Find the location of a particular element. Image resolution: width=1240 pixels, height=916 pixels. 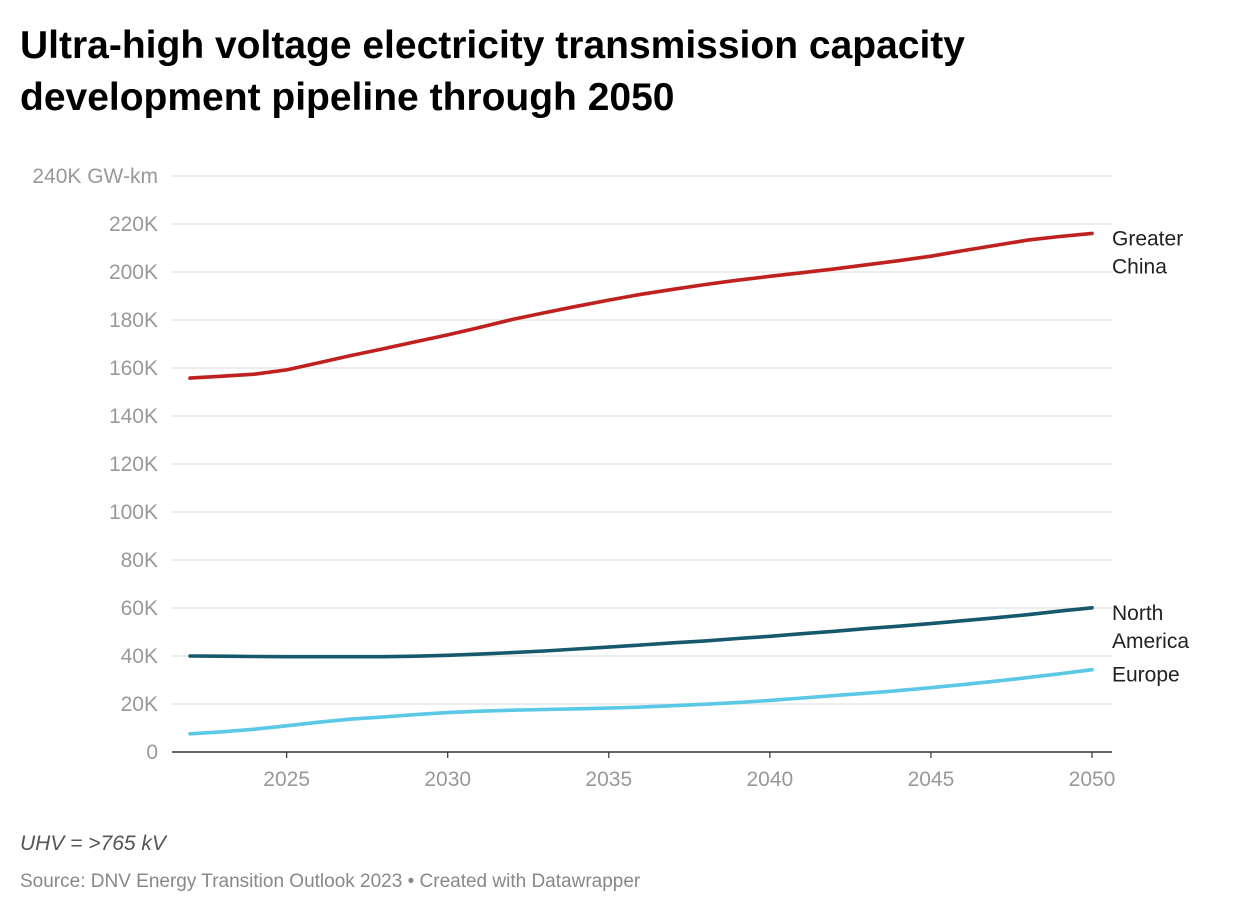

series-line-greater-china is located at coordinates (641, 305).